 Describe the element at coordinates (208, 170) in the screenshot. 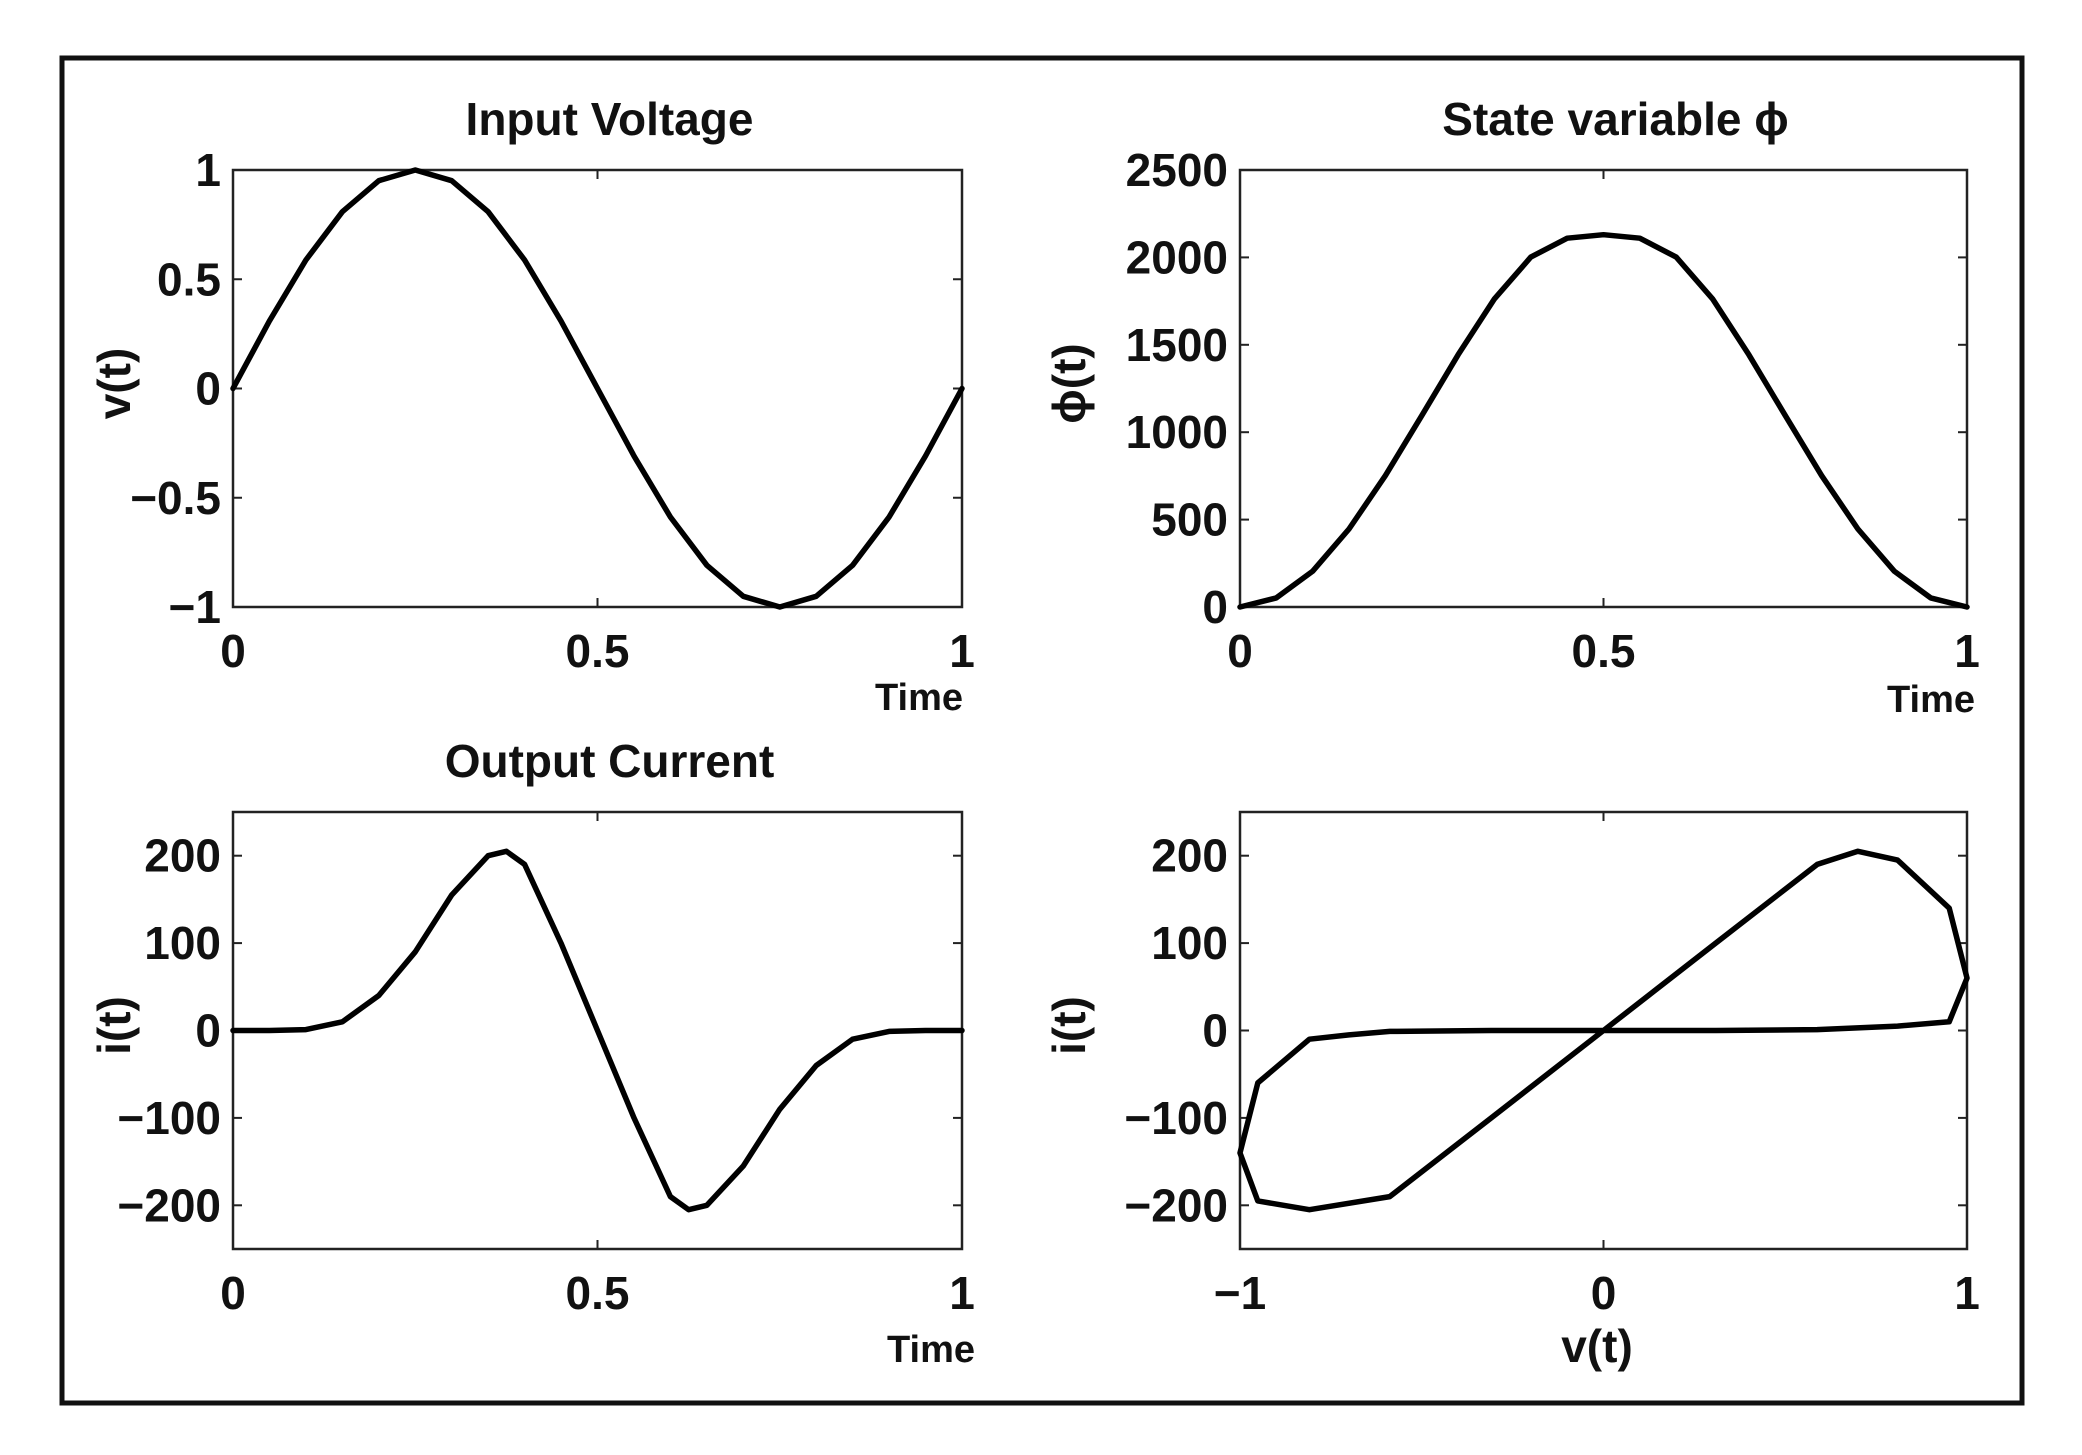

I see `y-tick-label: 1` at that location.